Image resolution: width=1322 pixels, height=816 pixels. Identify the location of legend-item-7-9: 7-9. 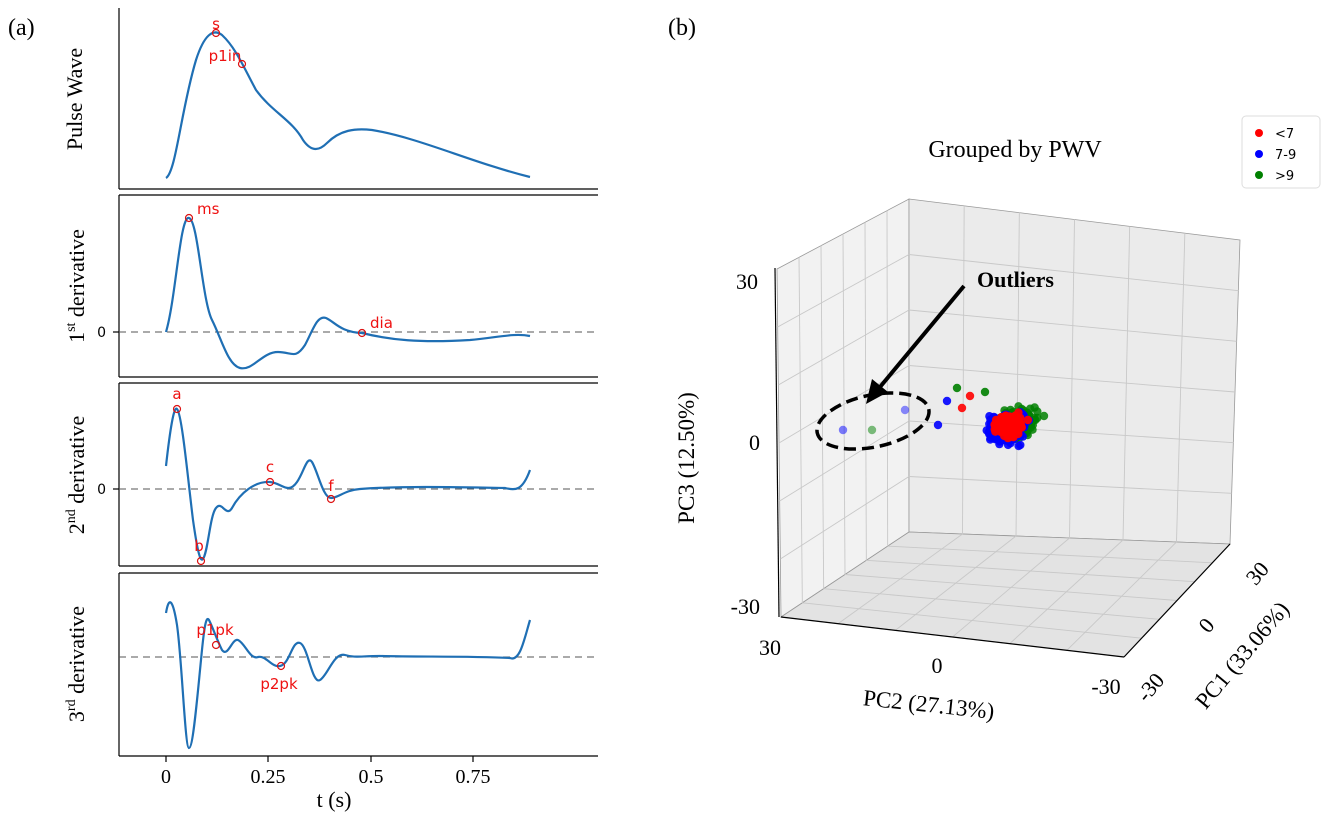
(1275, 155).